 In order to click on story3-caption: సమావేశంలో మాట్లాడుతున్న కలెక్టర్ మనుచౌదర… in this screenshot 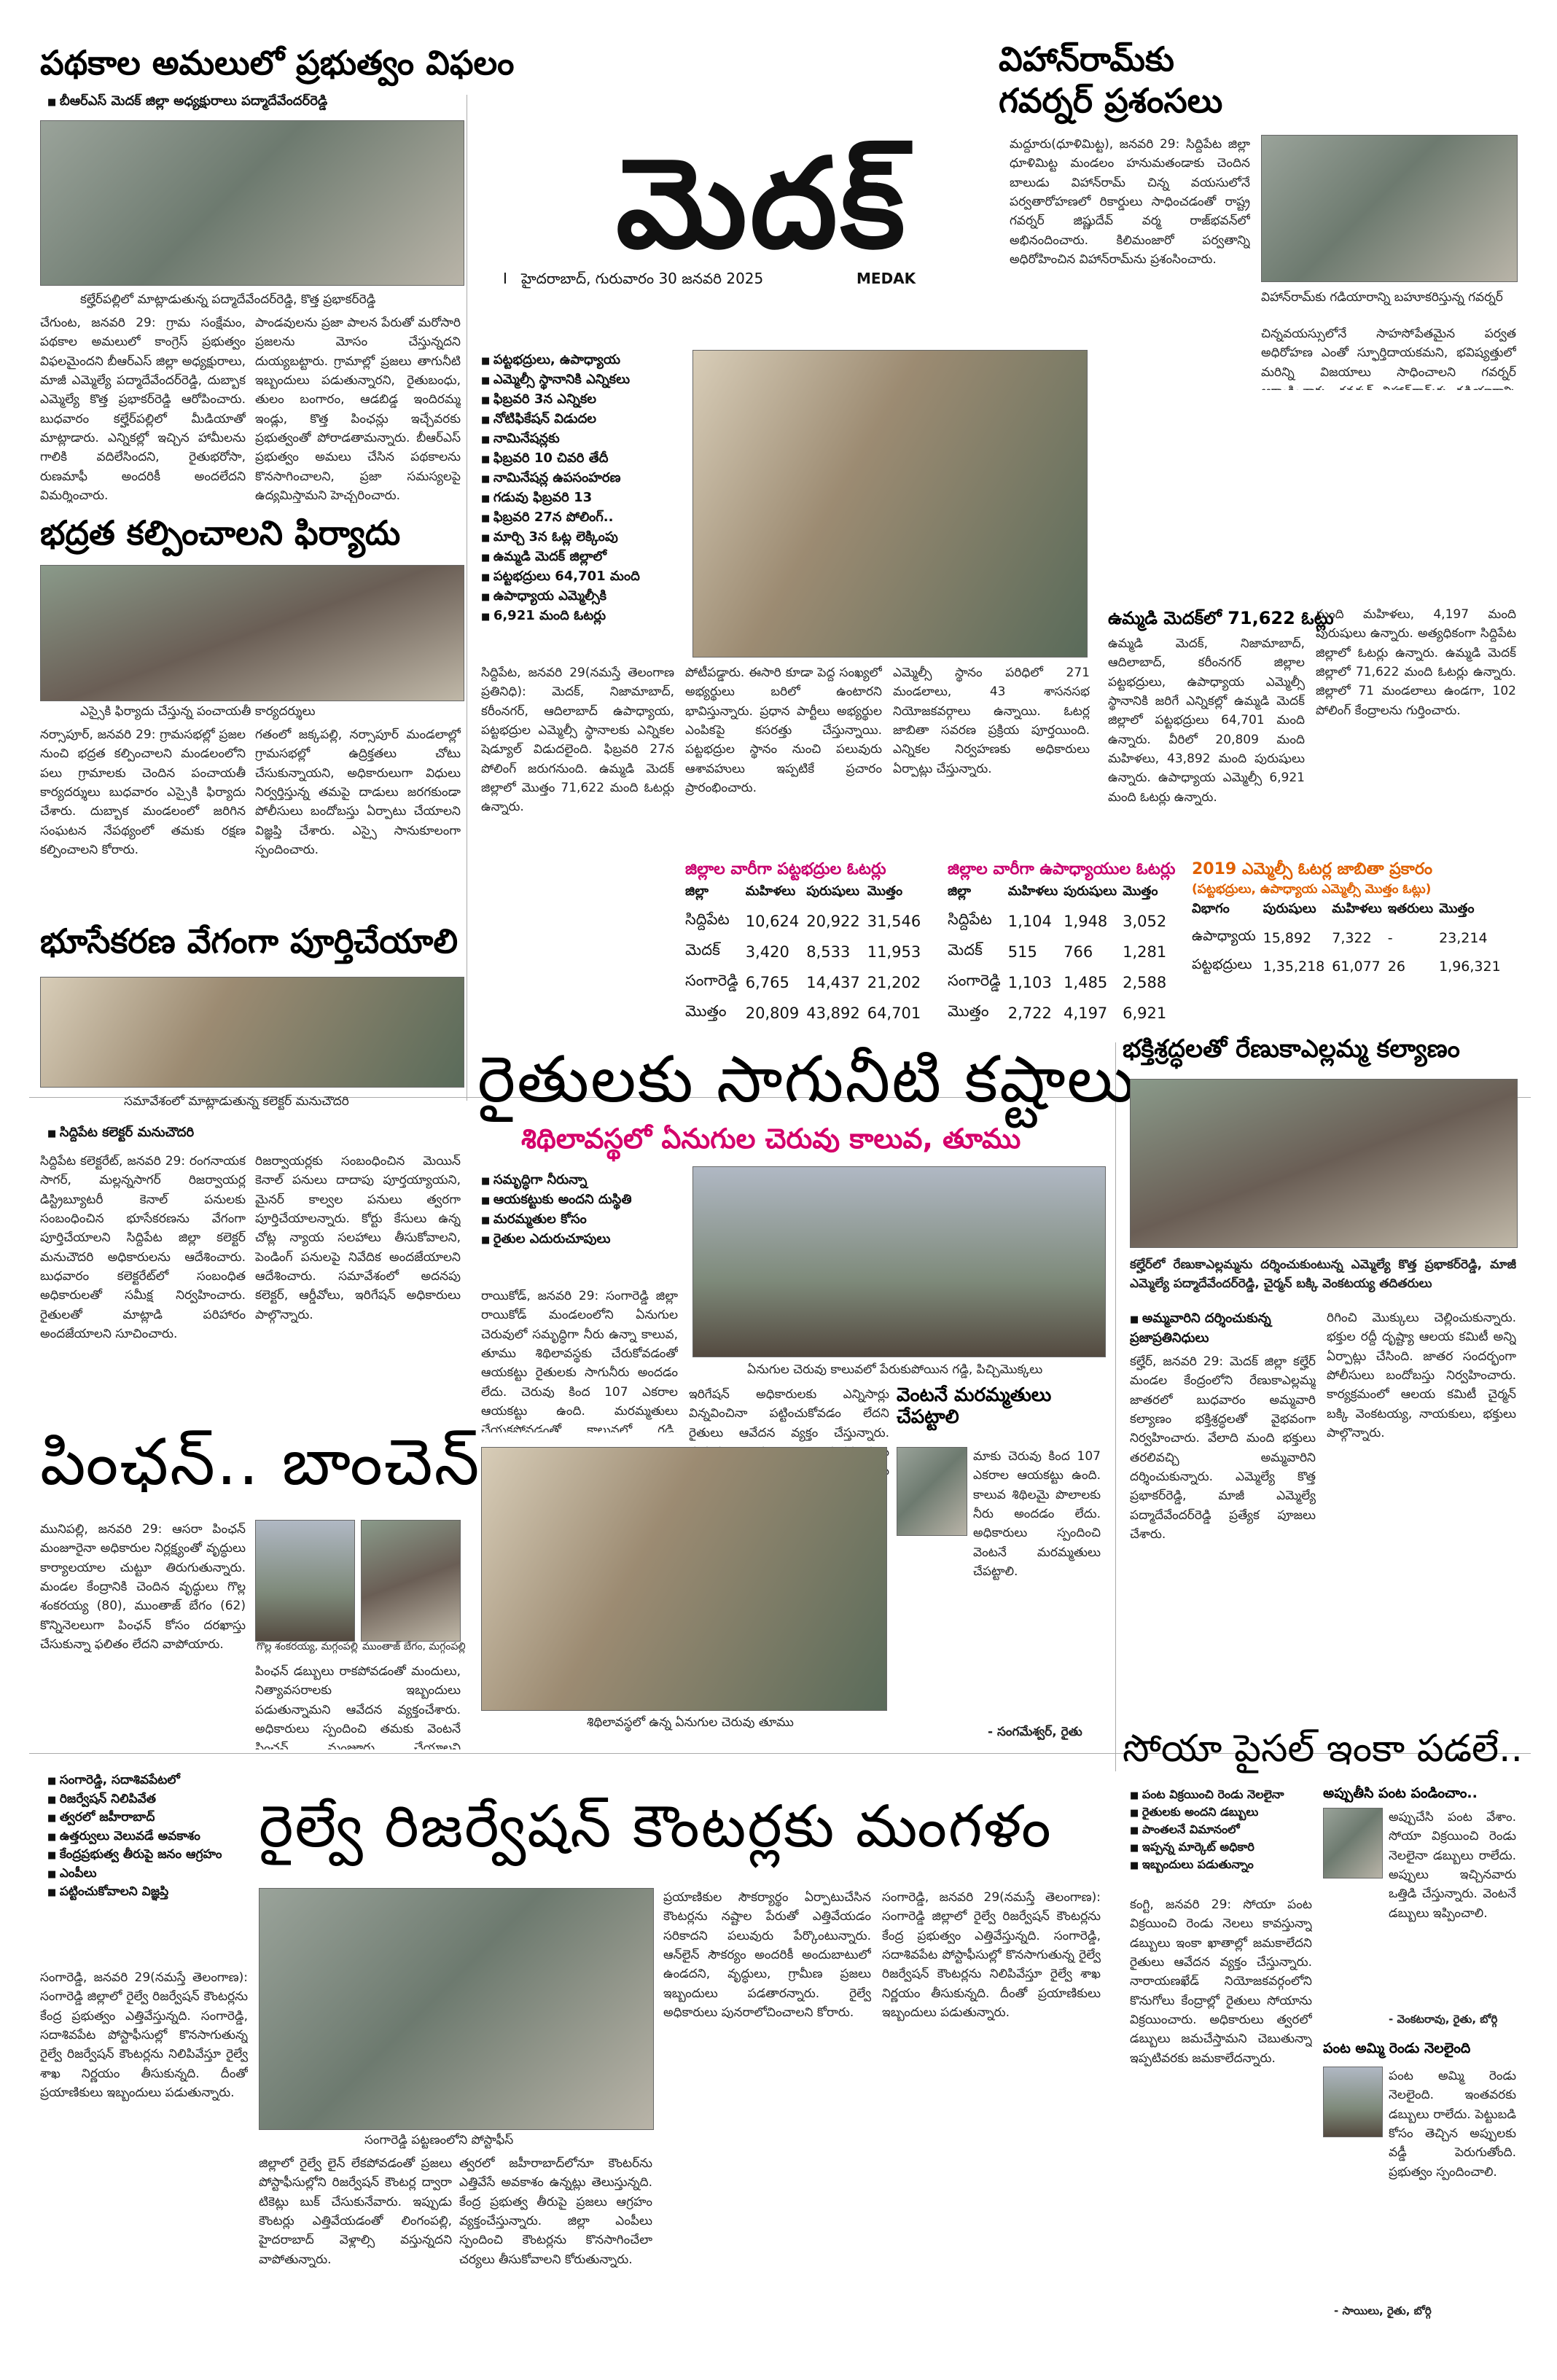, I will do `click(236, 1101)`.